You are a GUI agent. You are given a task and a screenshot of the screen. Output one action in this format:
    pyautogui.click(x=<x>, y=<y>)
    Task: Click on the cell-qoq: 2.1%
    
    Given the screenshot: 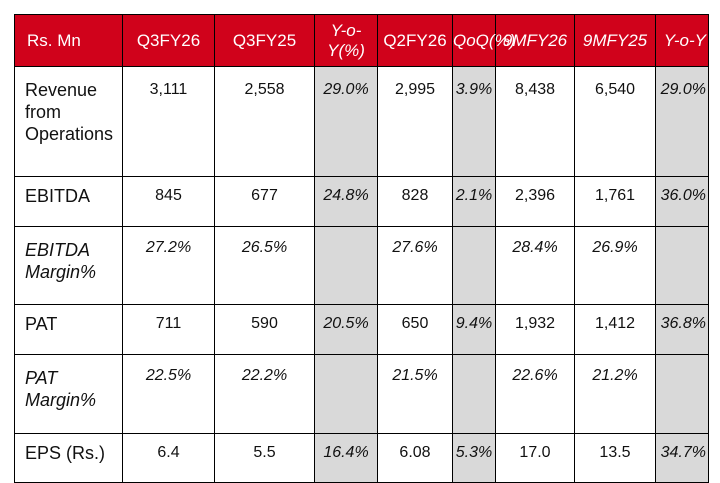 What is the action you would take?
    pyautogui.click(x=474, y=201)
    